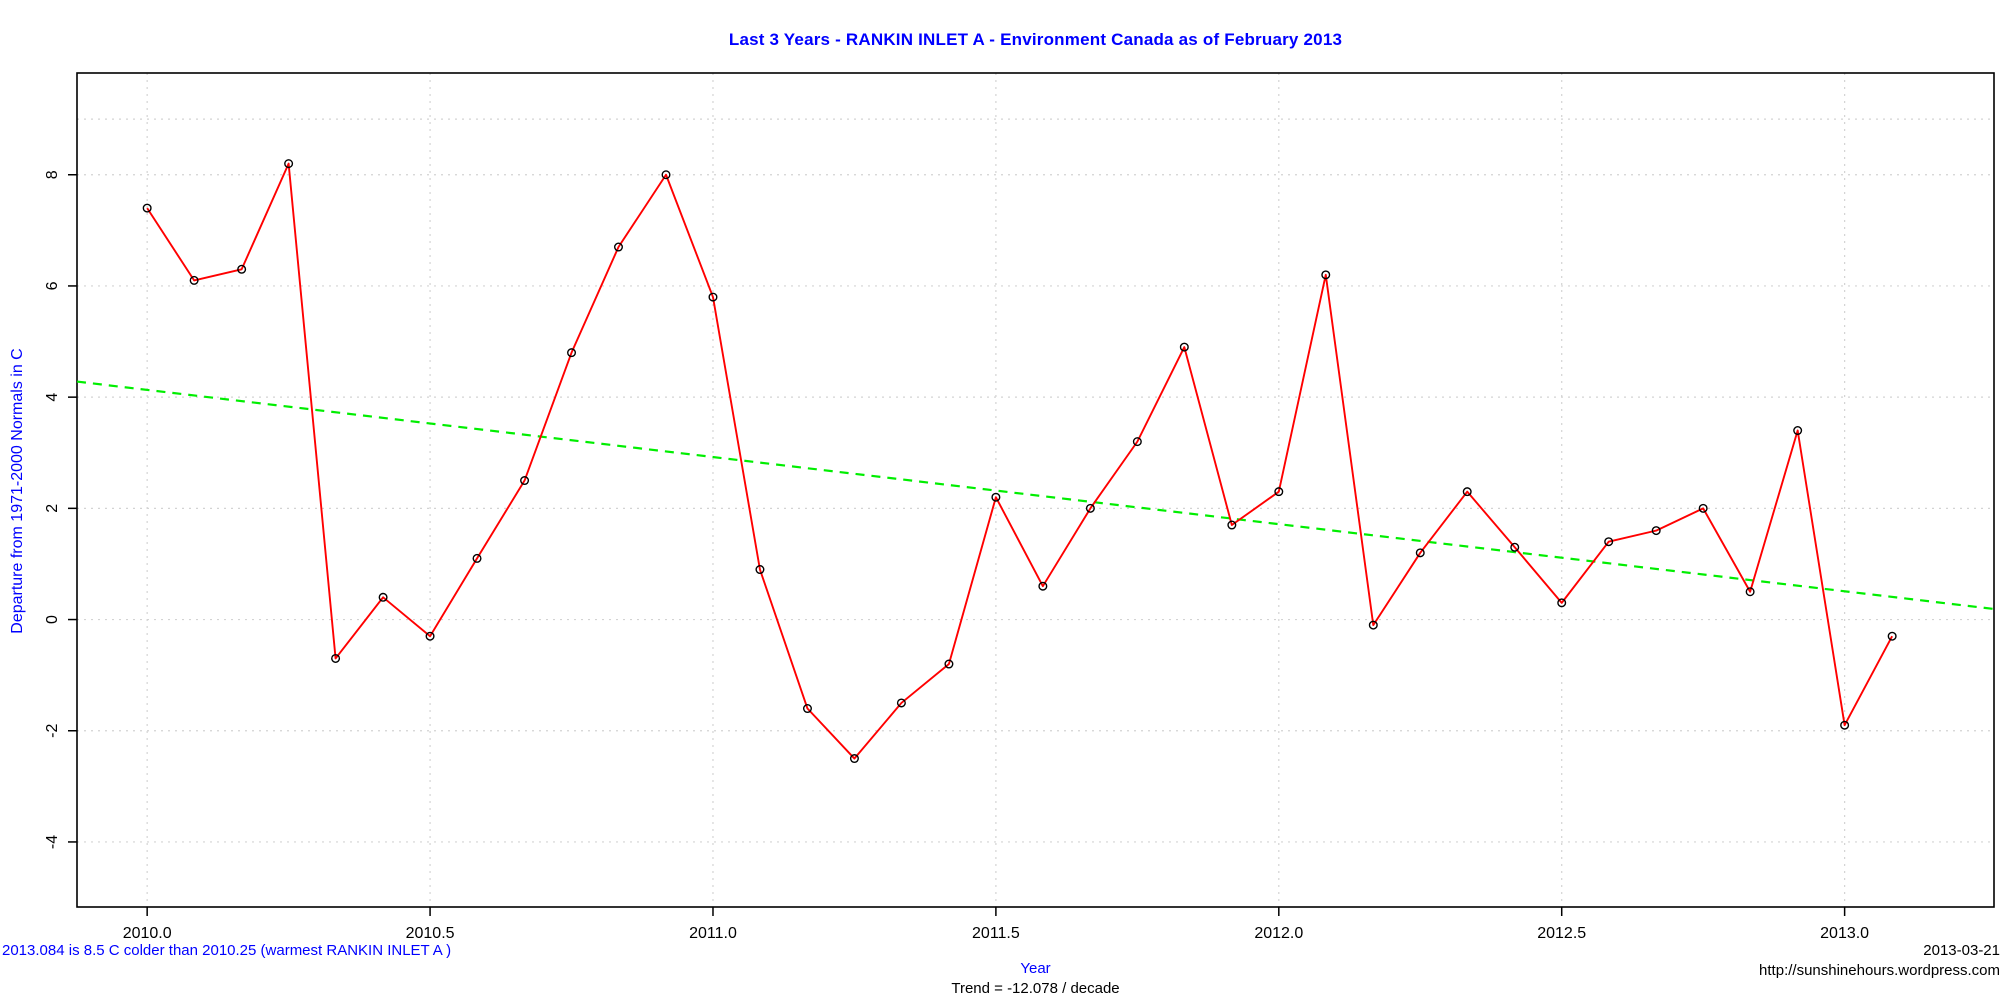 Image resolution: width=2004 pixels, height=1001 pixels. I want to click on y-tick-label: 0, so click(52, 619).